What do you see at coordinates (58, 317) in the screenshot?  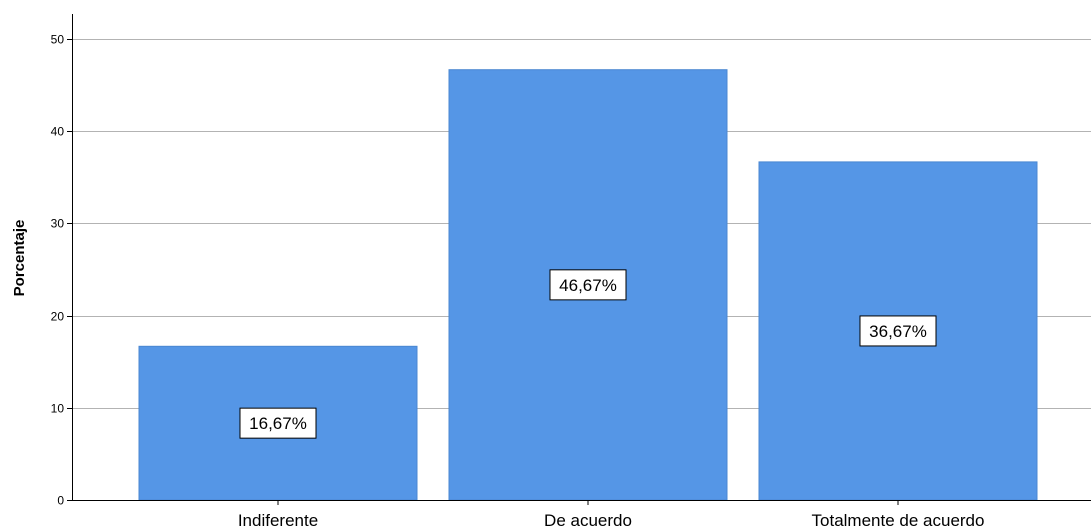 I see `y-tick-label: 20` at bounding box center [58, 317].